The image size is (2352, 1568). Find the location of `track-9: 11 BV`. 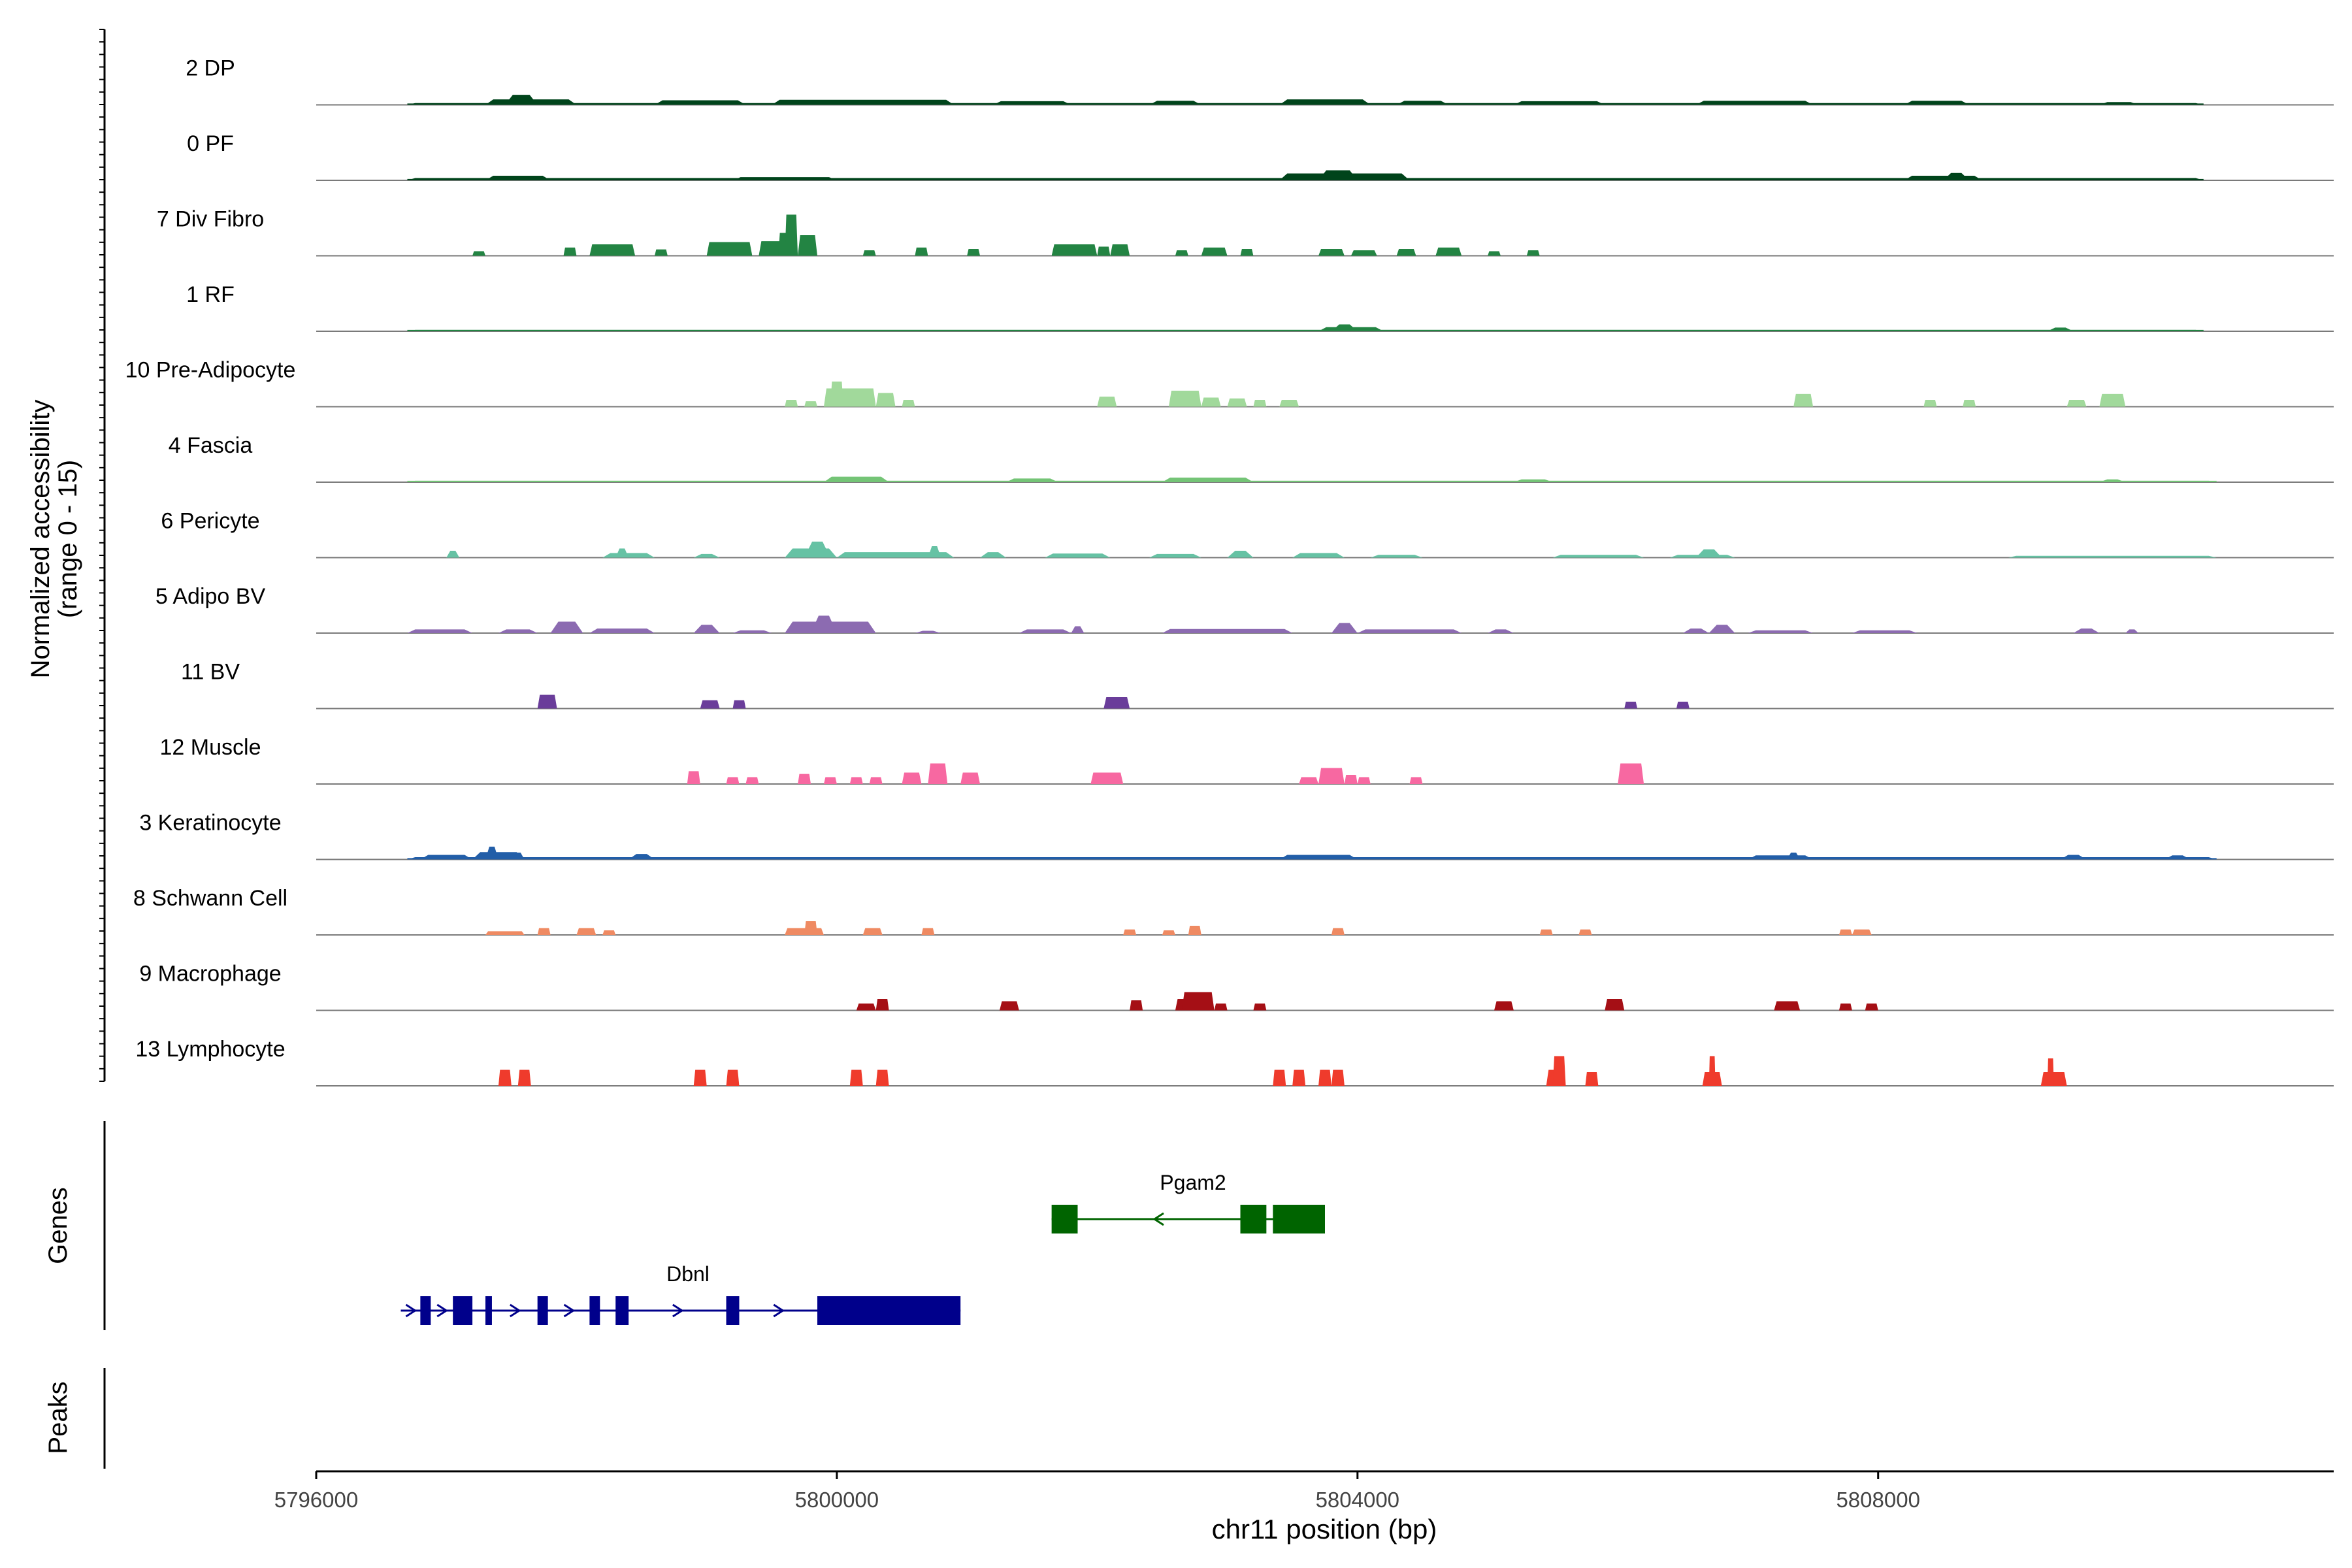

track-9: 11 BV is located at coordinates (1257, 685).